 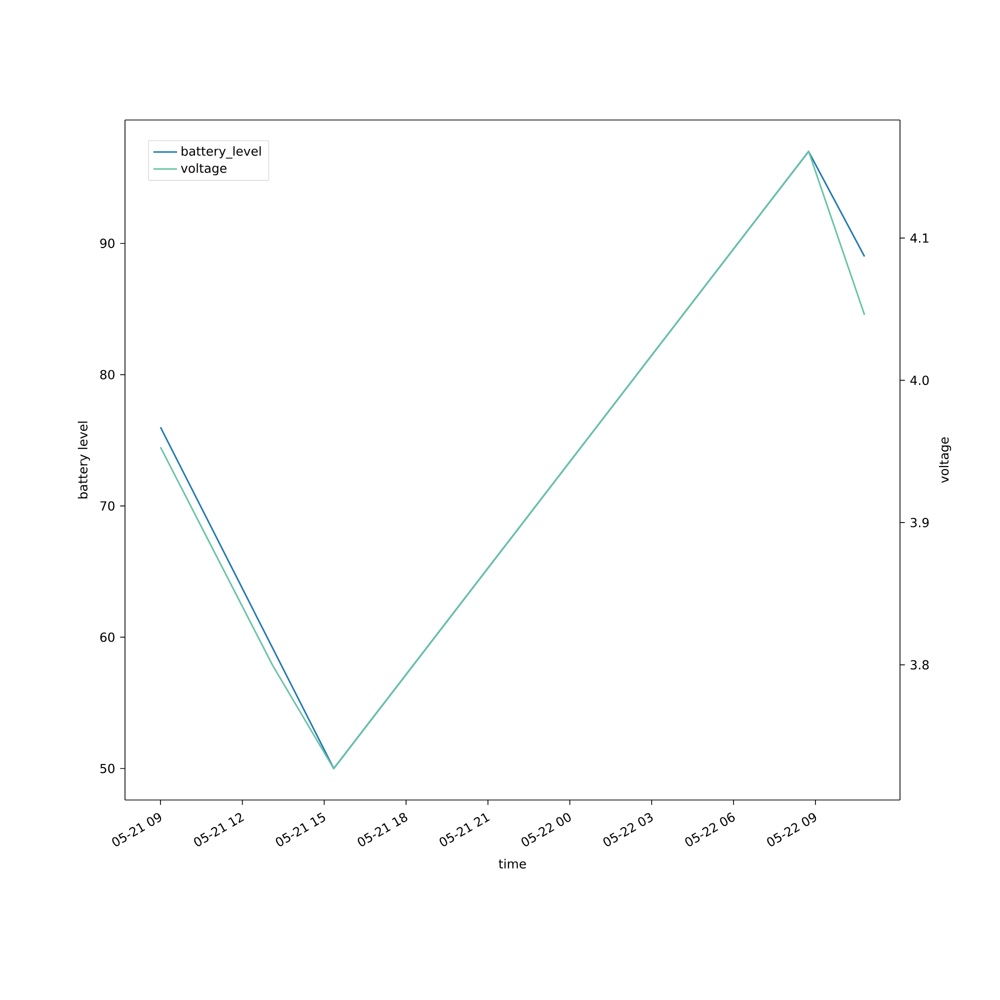 What do you see at coordinates (107, 375) in the screenshot?
I see `y-tick-label: 80` at bounding box center [107, 375].